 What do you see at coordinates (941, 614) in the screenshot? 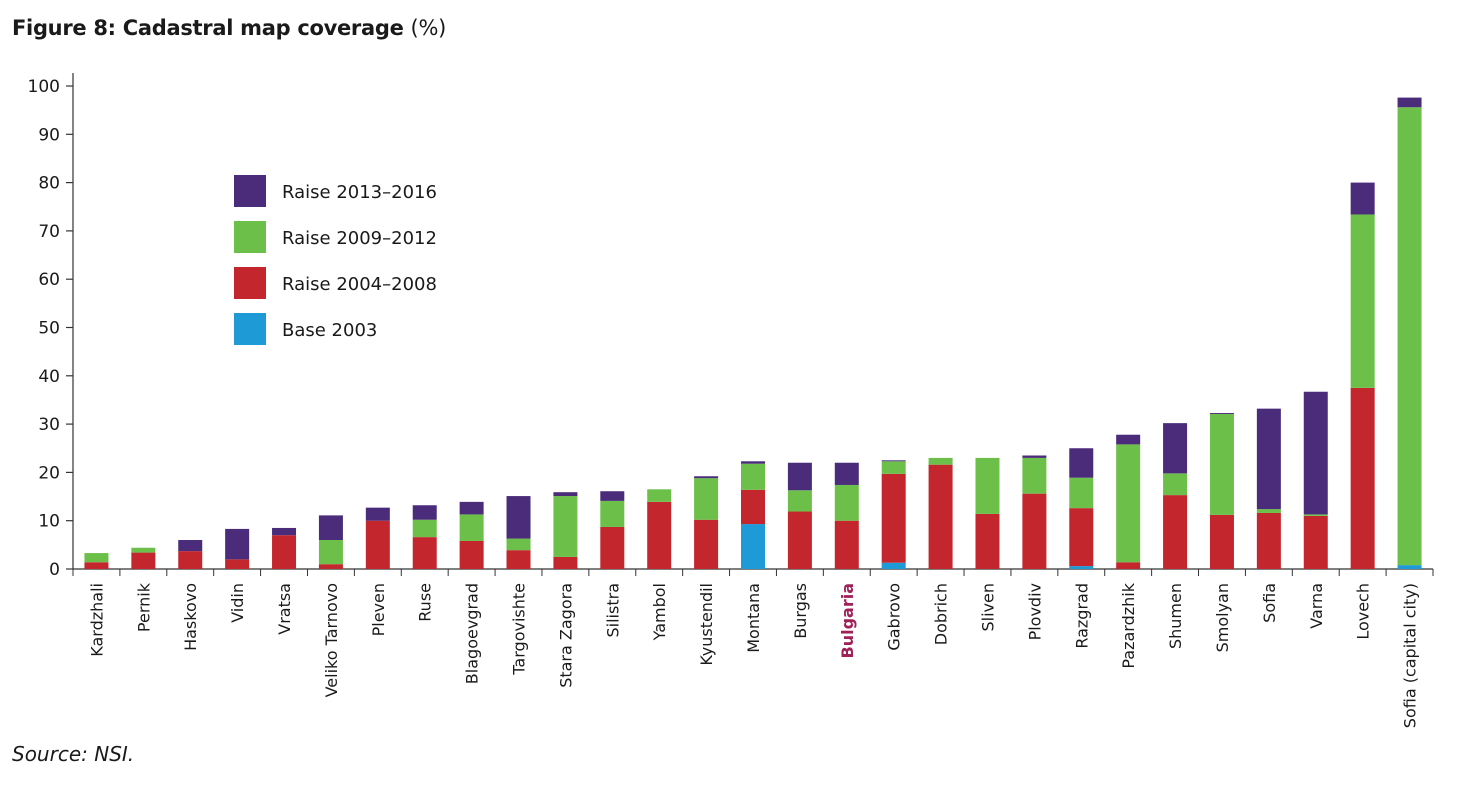
I see `x-category-label: Dobrich` at bounding box center [941, 614].